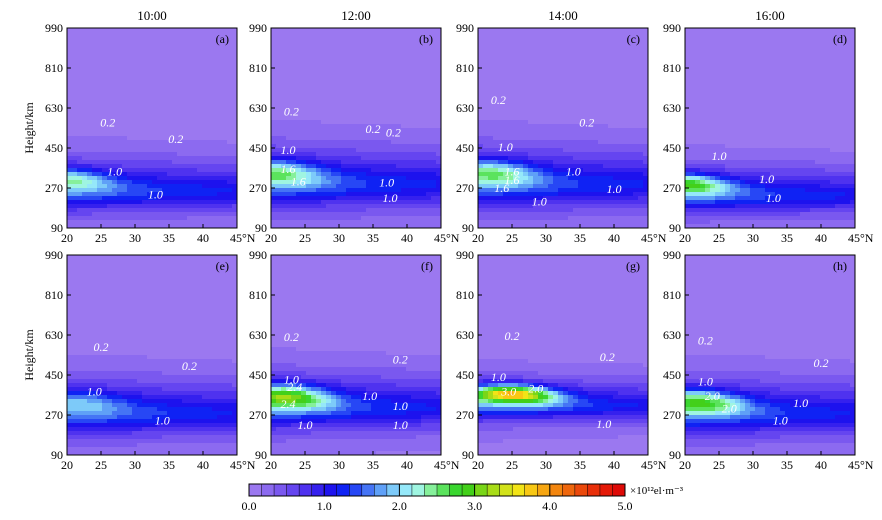  I want to click on contour-label: 1.0, so click(390, 198).